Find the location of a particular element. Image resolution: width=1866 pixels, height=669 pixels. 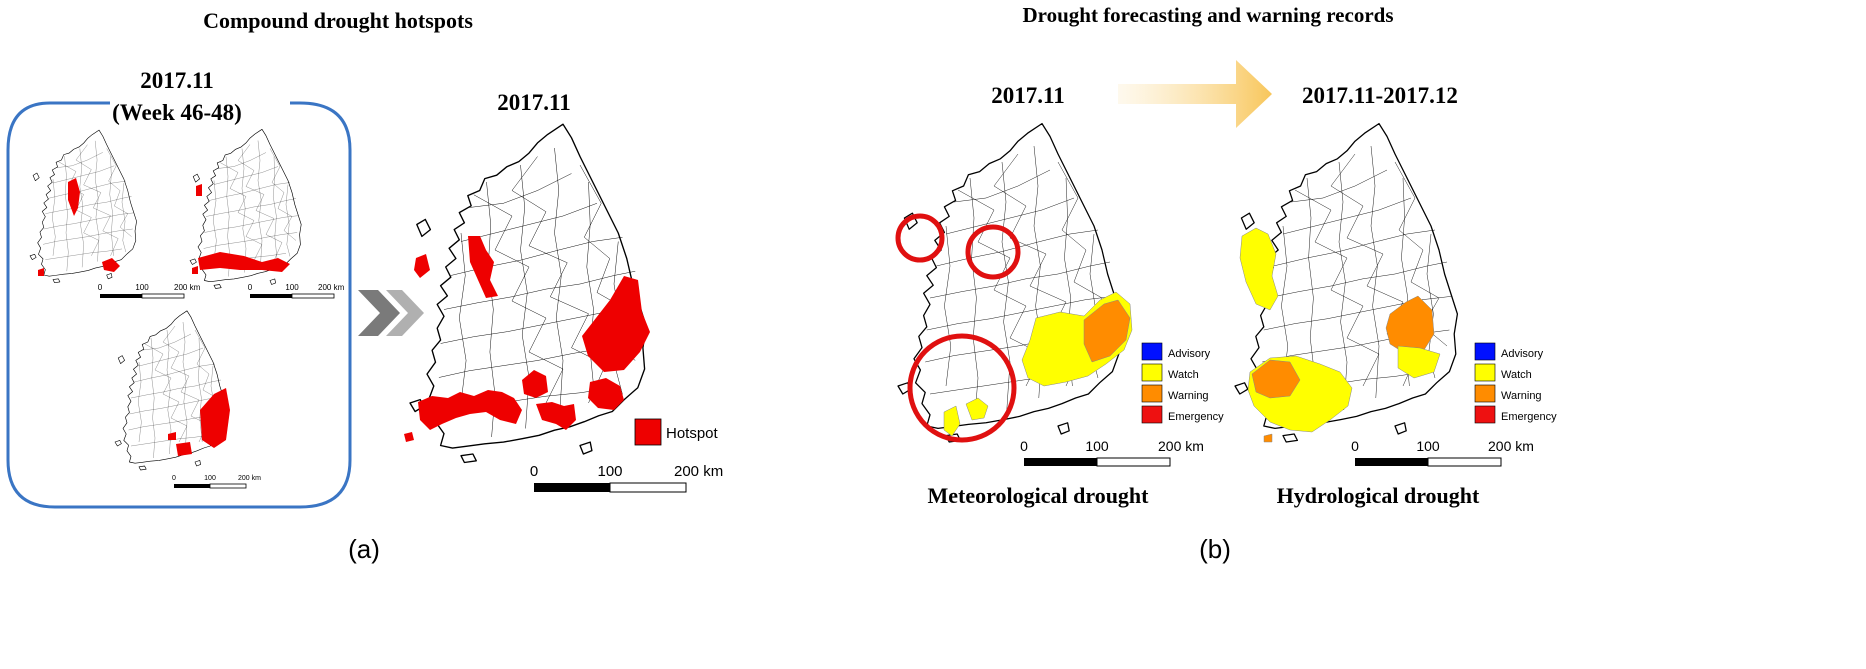

meteorological-drought-map is located at coordinates (1014, 282).